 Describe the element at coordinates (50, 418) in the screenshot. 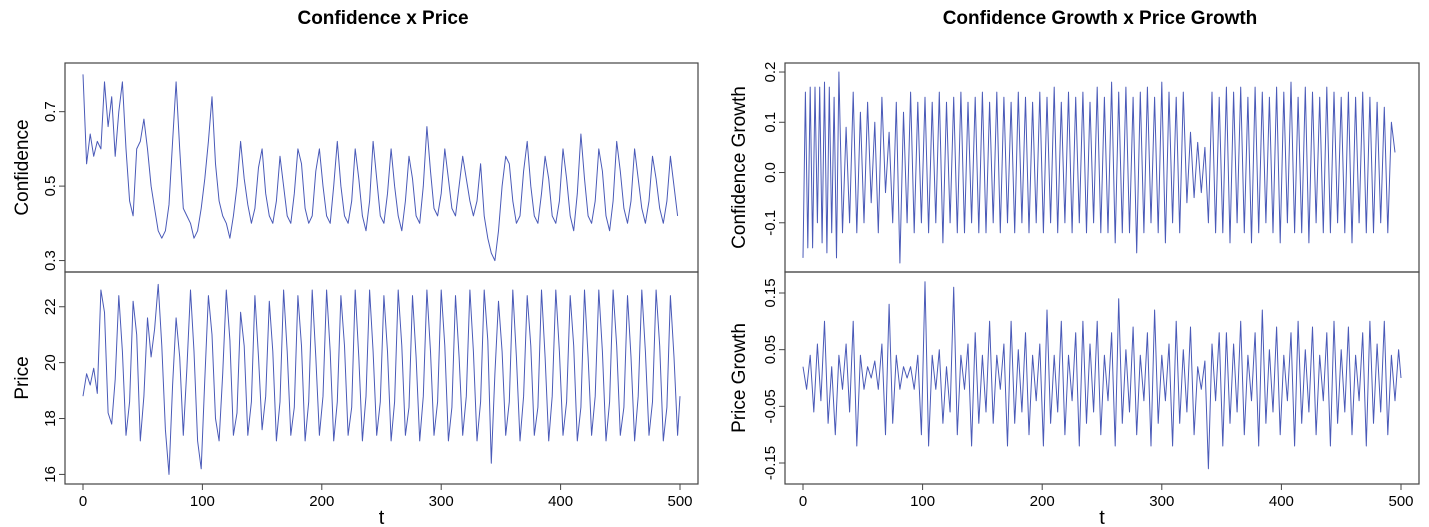

I see `y-tick-label: 18` at that location.